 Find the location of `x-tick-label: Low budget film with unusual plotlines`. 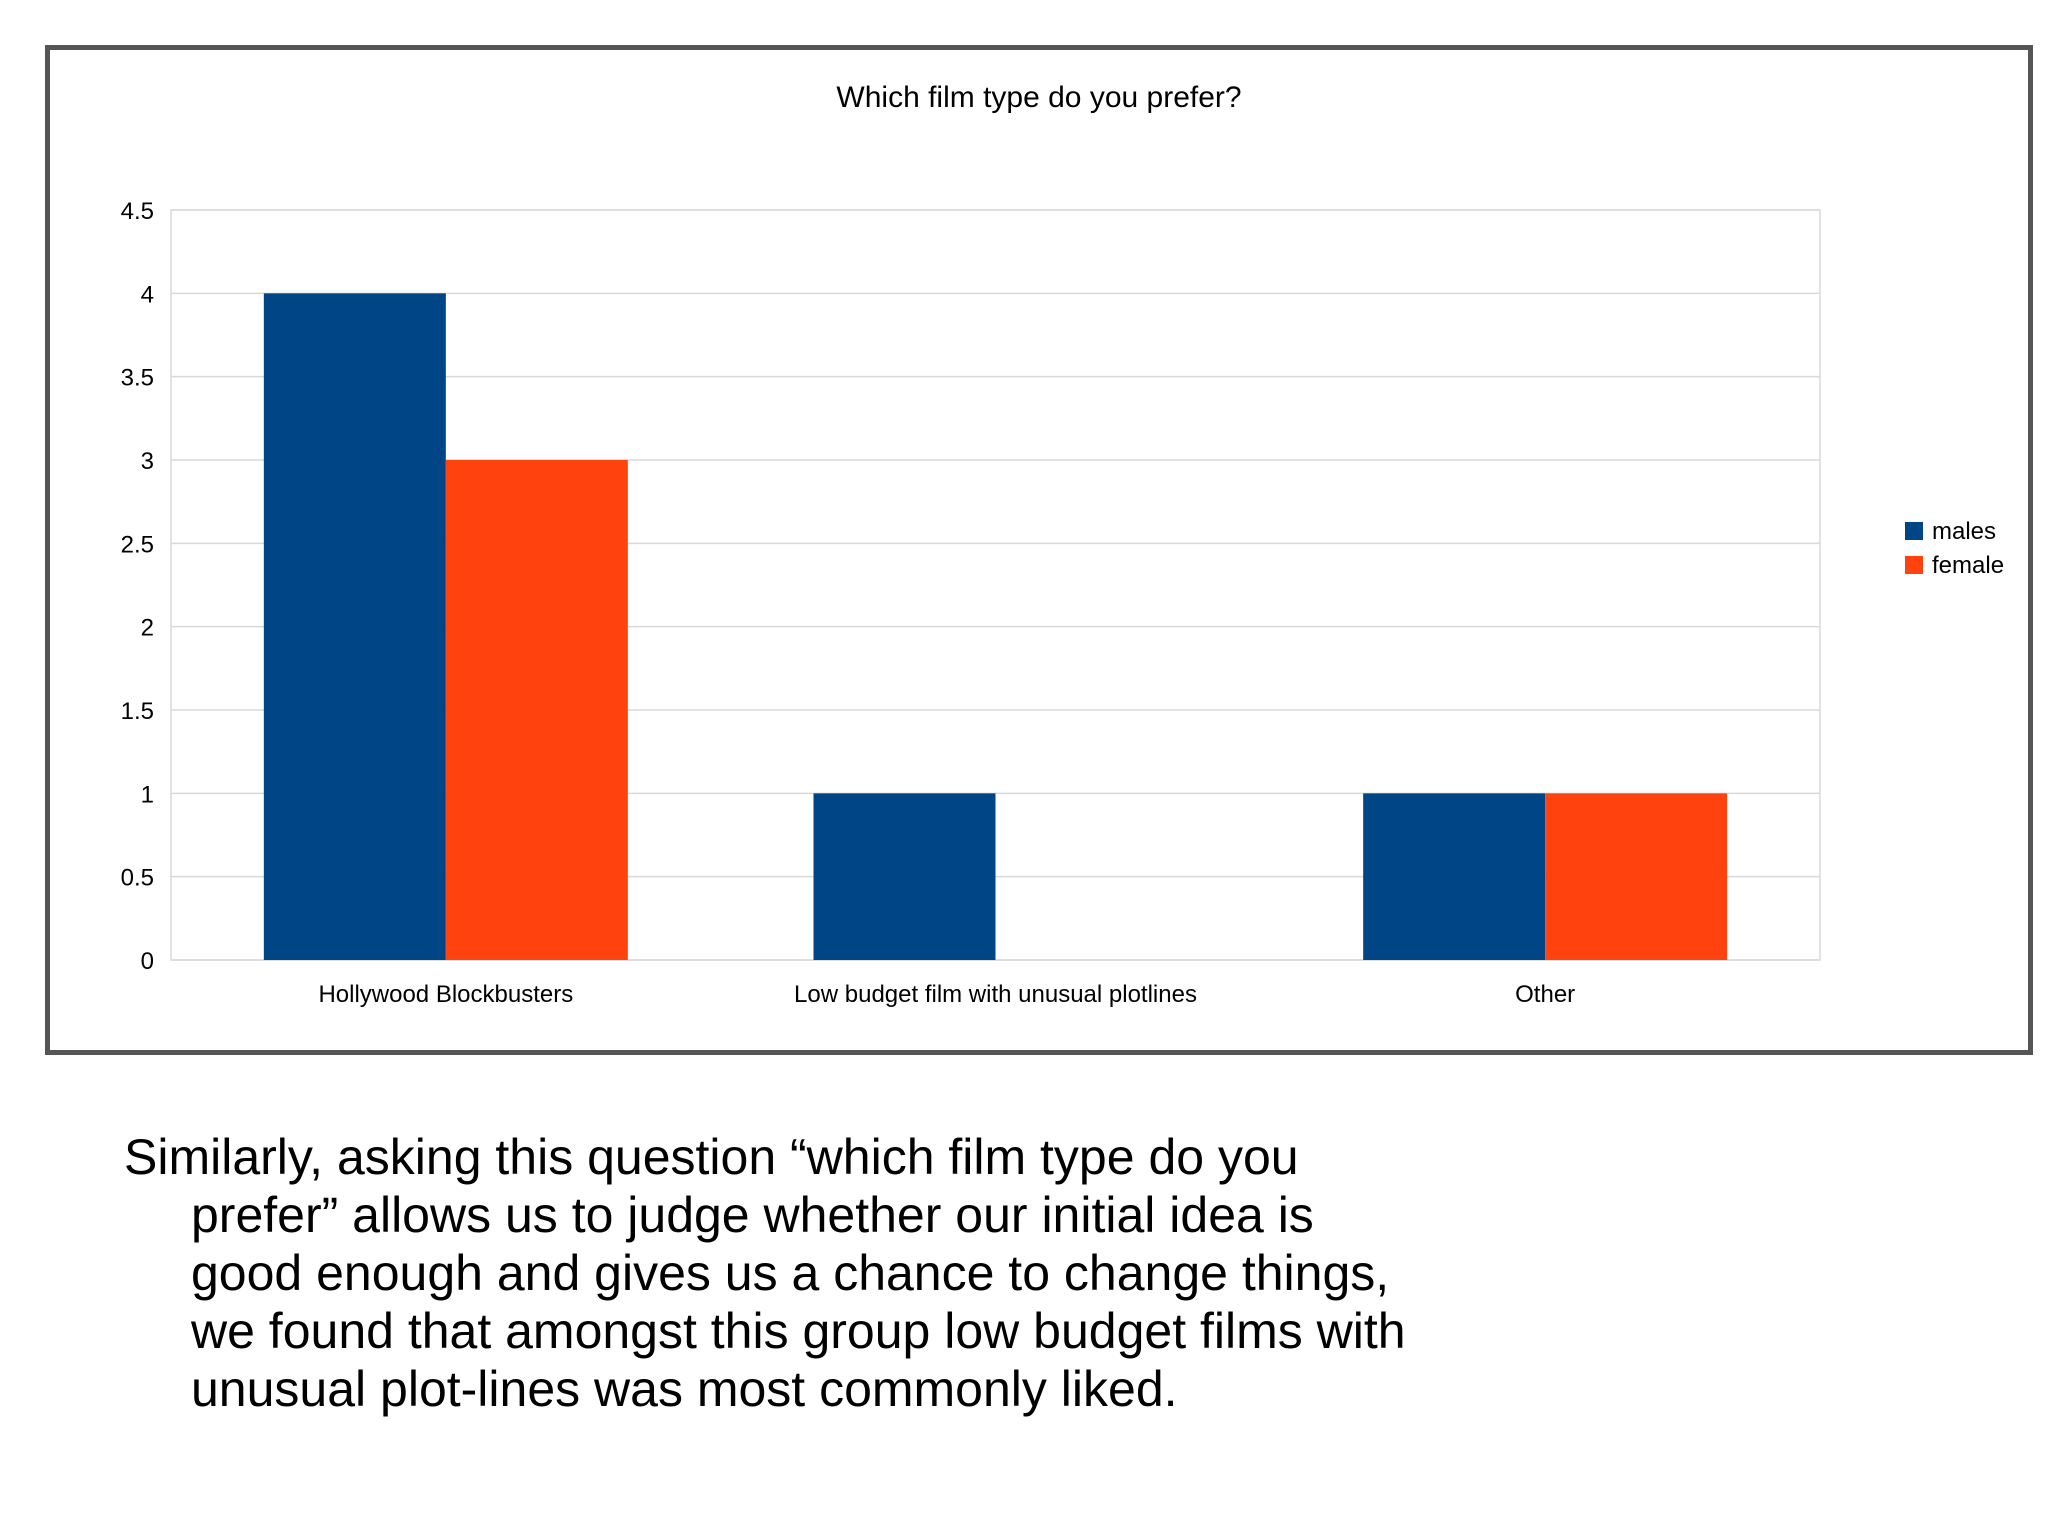

x-tick-label: Low budget film with unusual plotlines is located at coordinates (995, 994).